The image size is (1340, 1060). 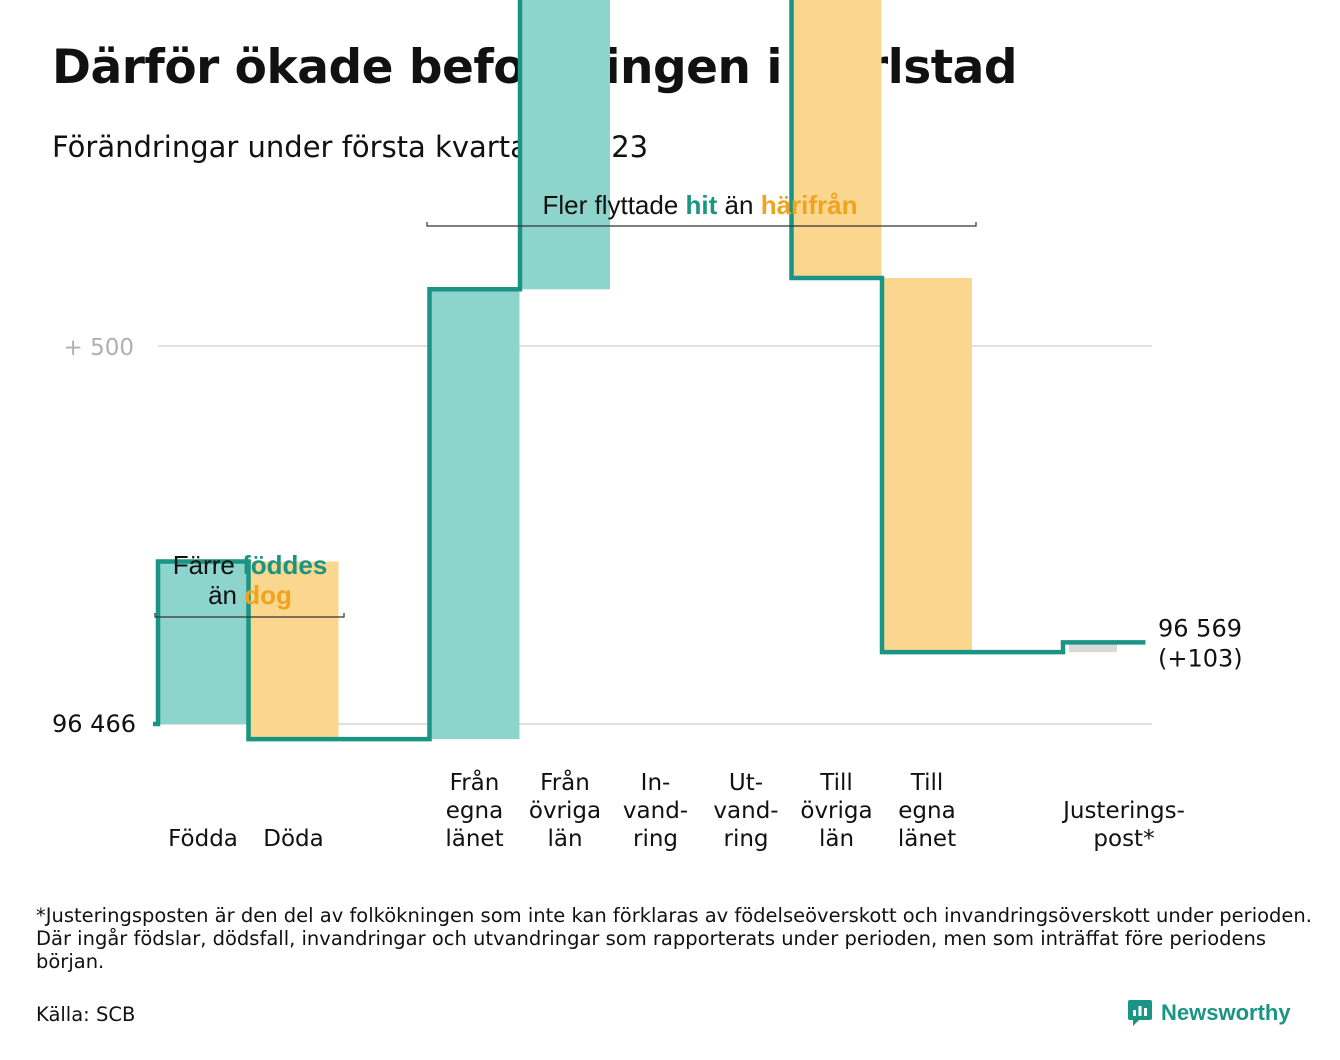 I want to click on annotation-highlight-in: föddes, so click(x=285, y=565).